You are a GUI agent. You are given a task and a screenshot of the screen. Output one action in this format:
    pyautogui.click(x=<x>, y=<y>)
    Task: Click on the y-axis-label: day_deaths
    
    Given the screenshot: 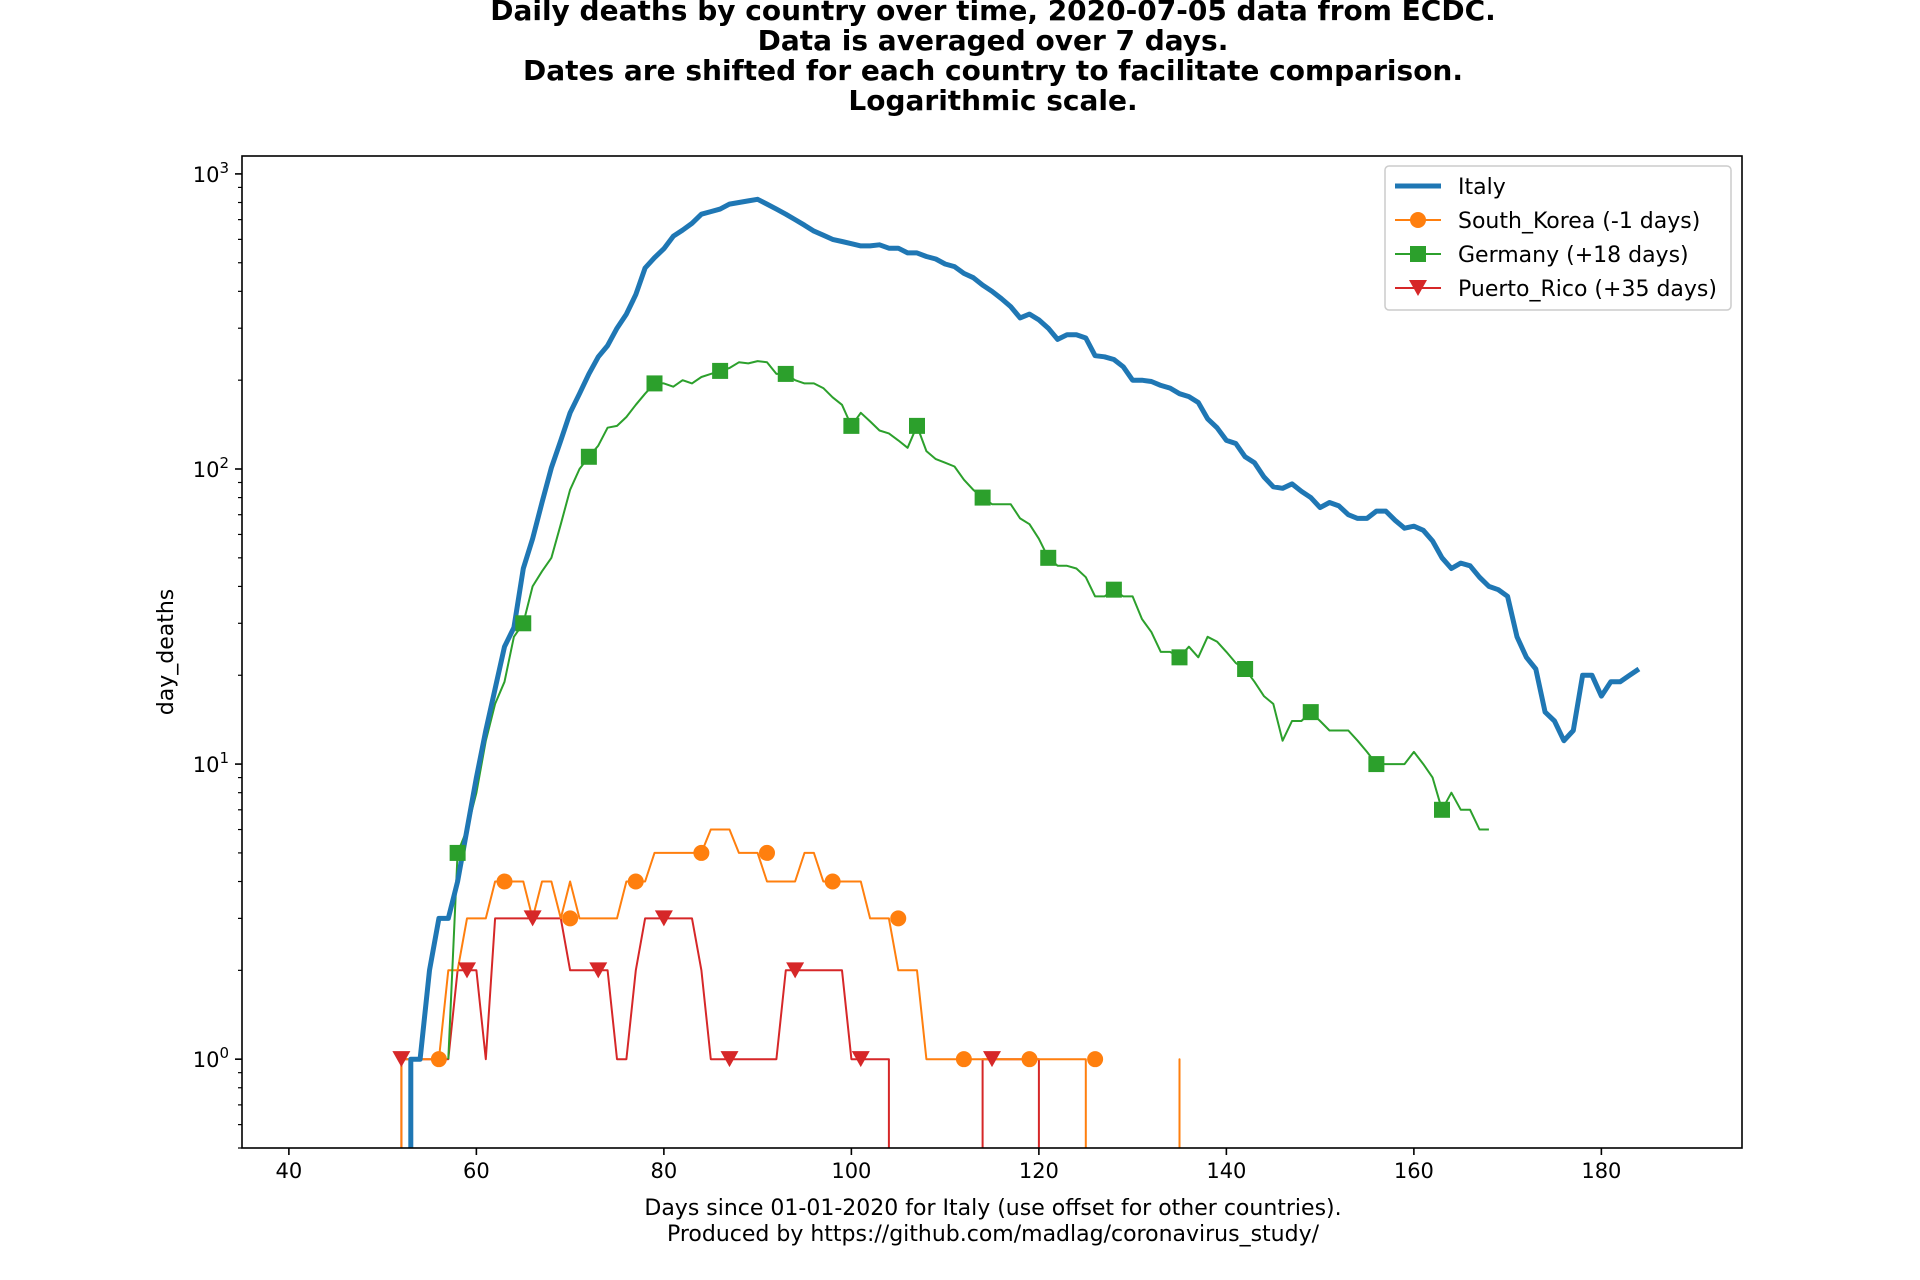 What is the action you would take?
    pyautogui.click(x=166, y=652)
    